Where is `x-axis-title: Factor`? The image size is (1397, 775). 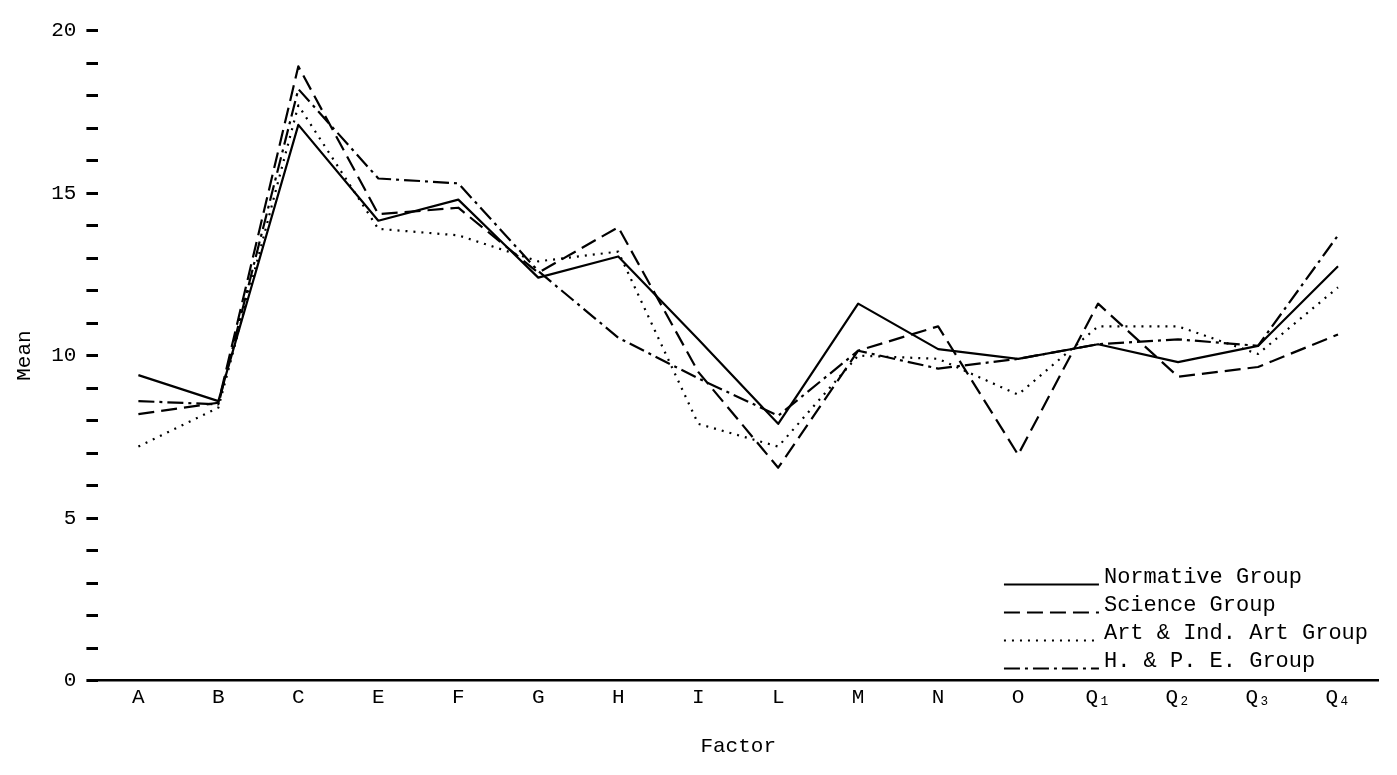 x-axis-title: Factor is located at coordinates (738, 746).